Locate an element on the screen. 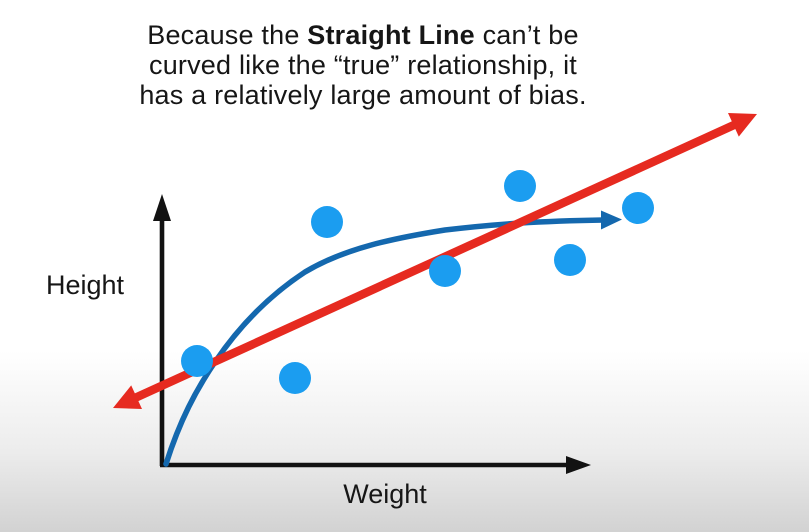 This screenshot has width=809, height=532. curve-arrowhead is located at coordinates (611, 220).